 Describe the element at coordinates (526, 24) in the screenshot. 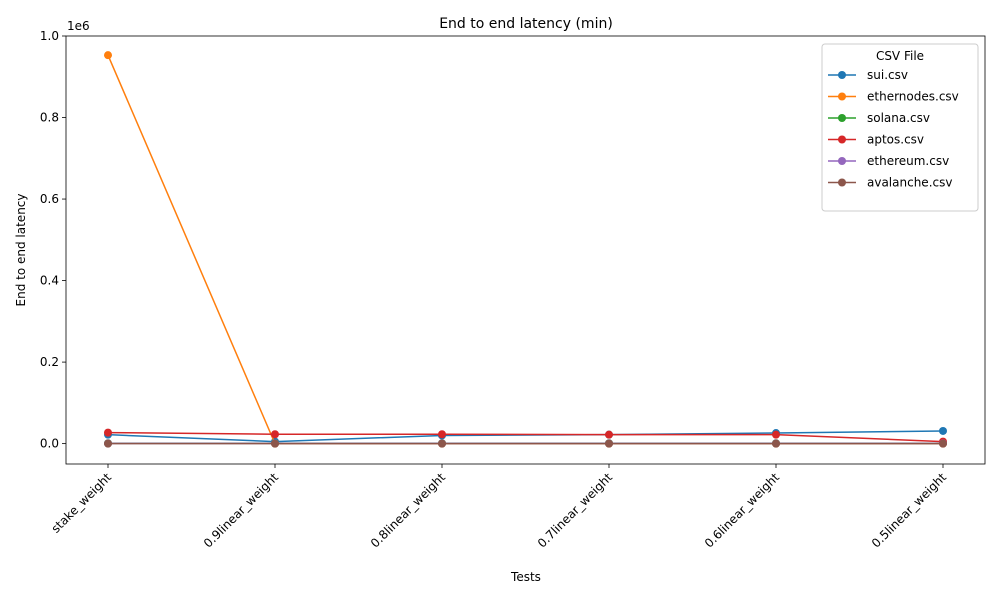

I see `chart-title: End to end latency (min)` at that location.